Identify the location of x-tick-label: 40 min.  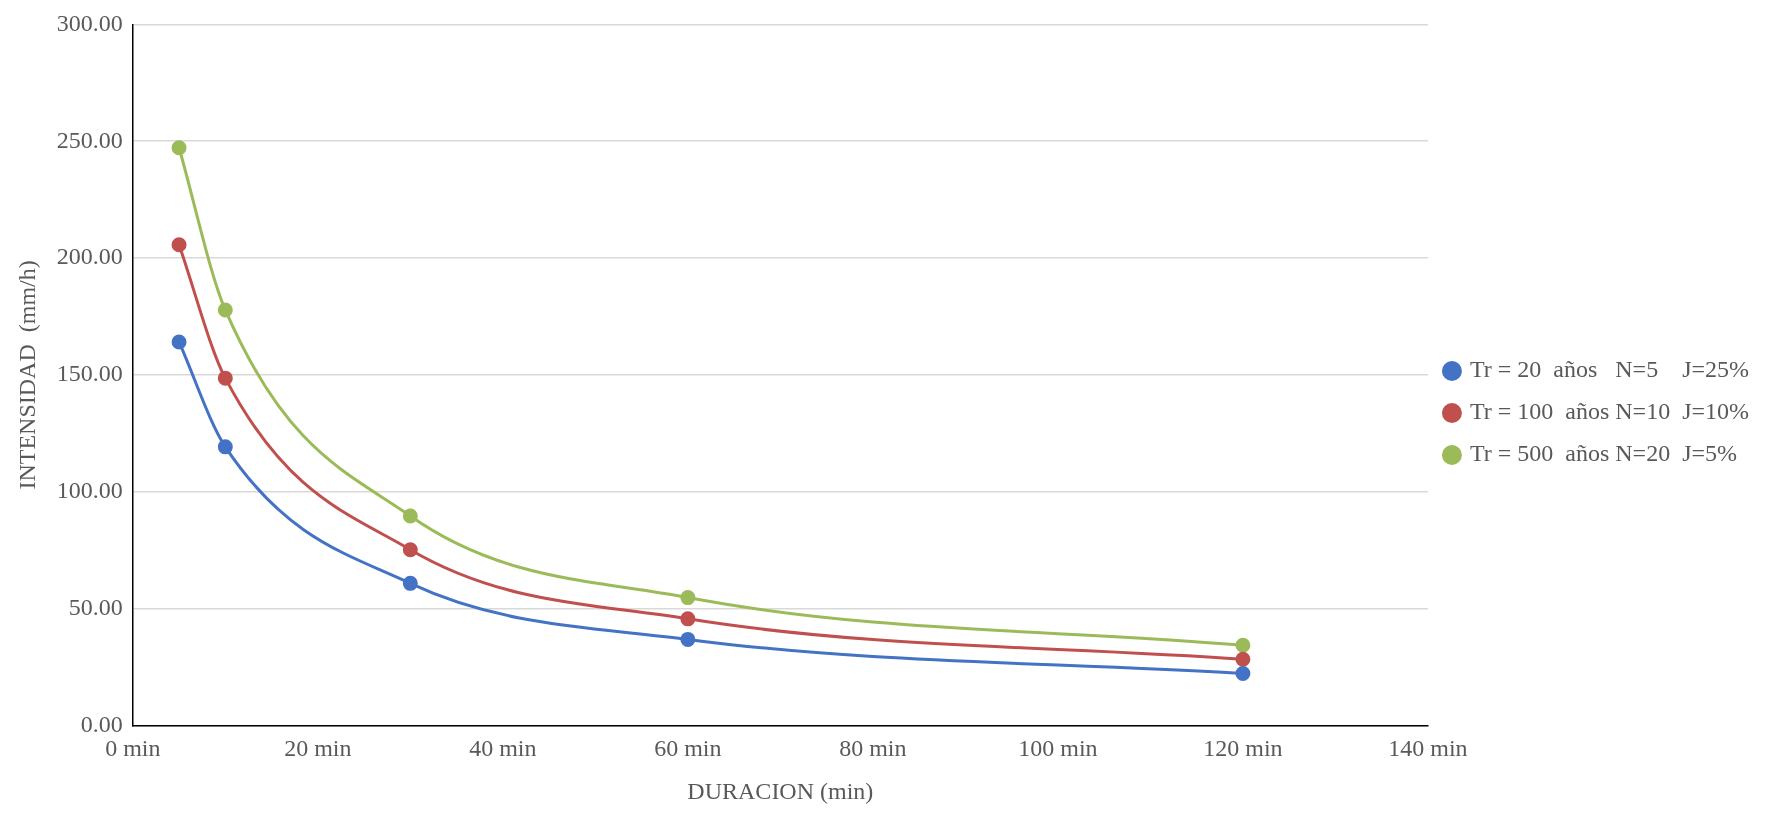
(503, 748).